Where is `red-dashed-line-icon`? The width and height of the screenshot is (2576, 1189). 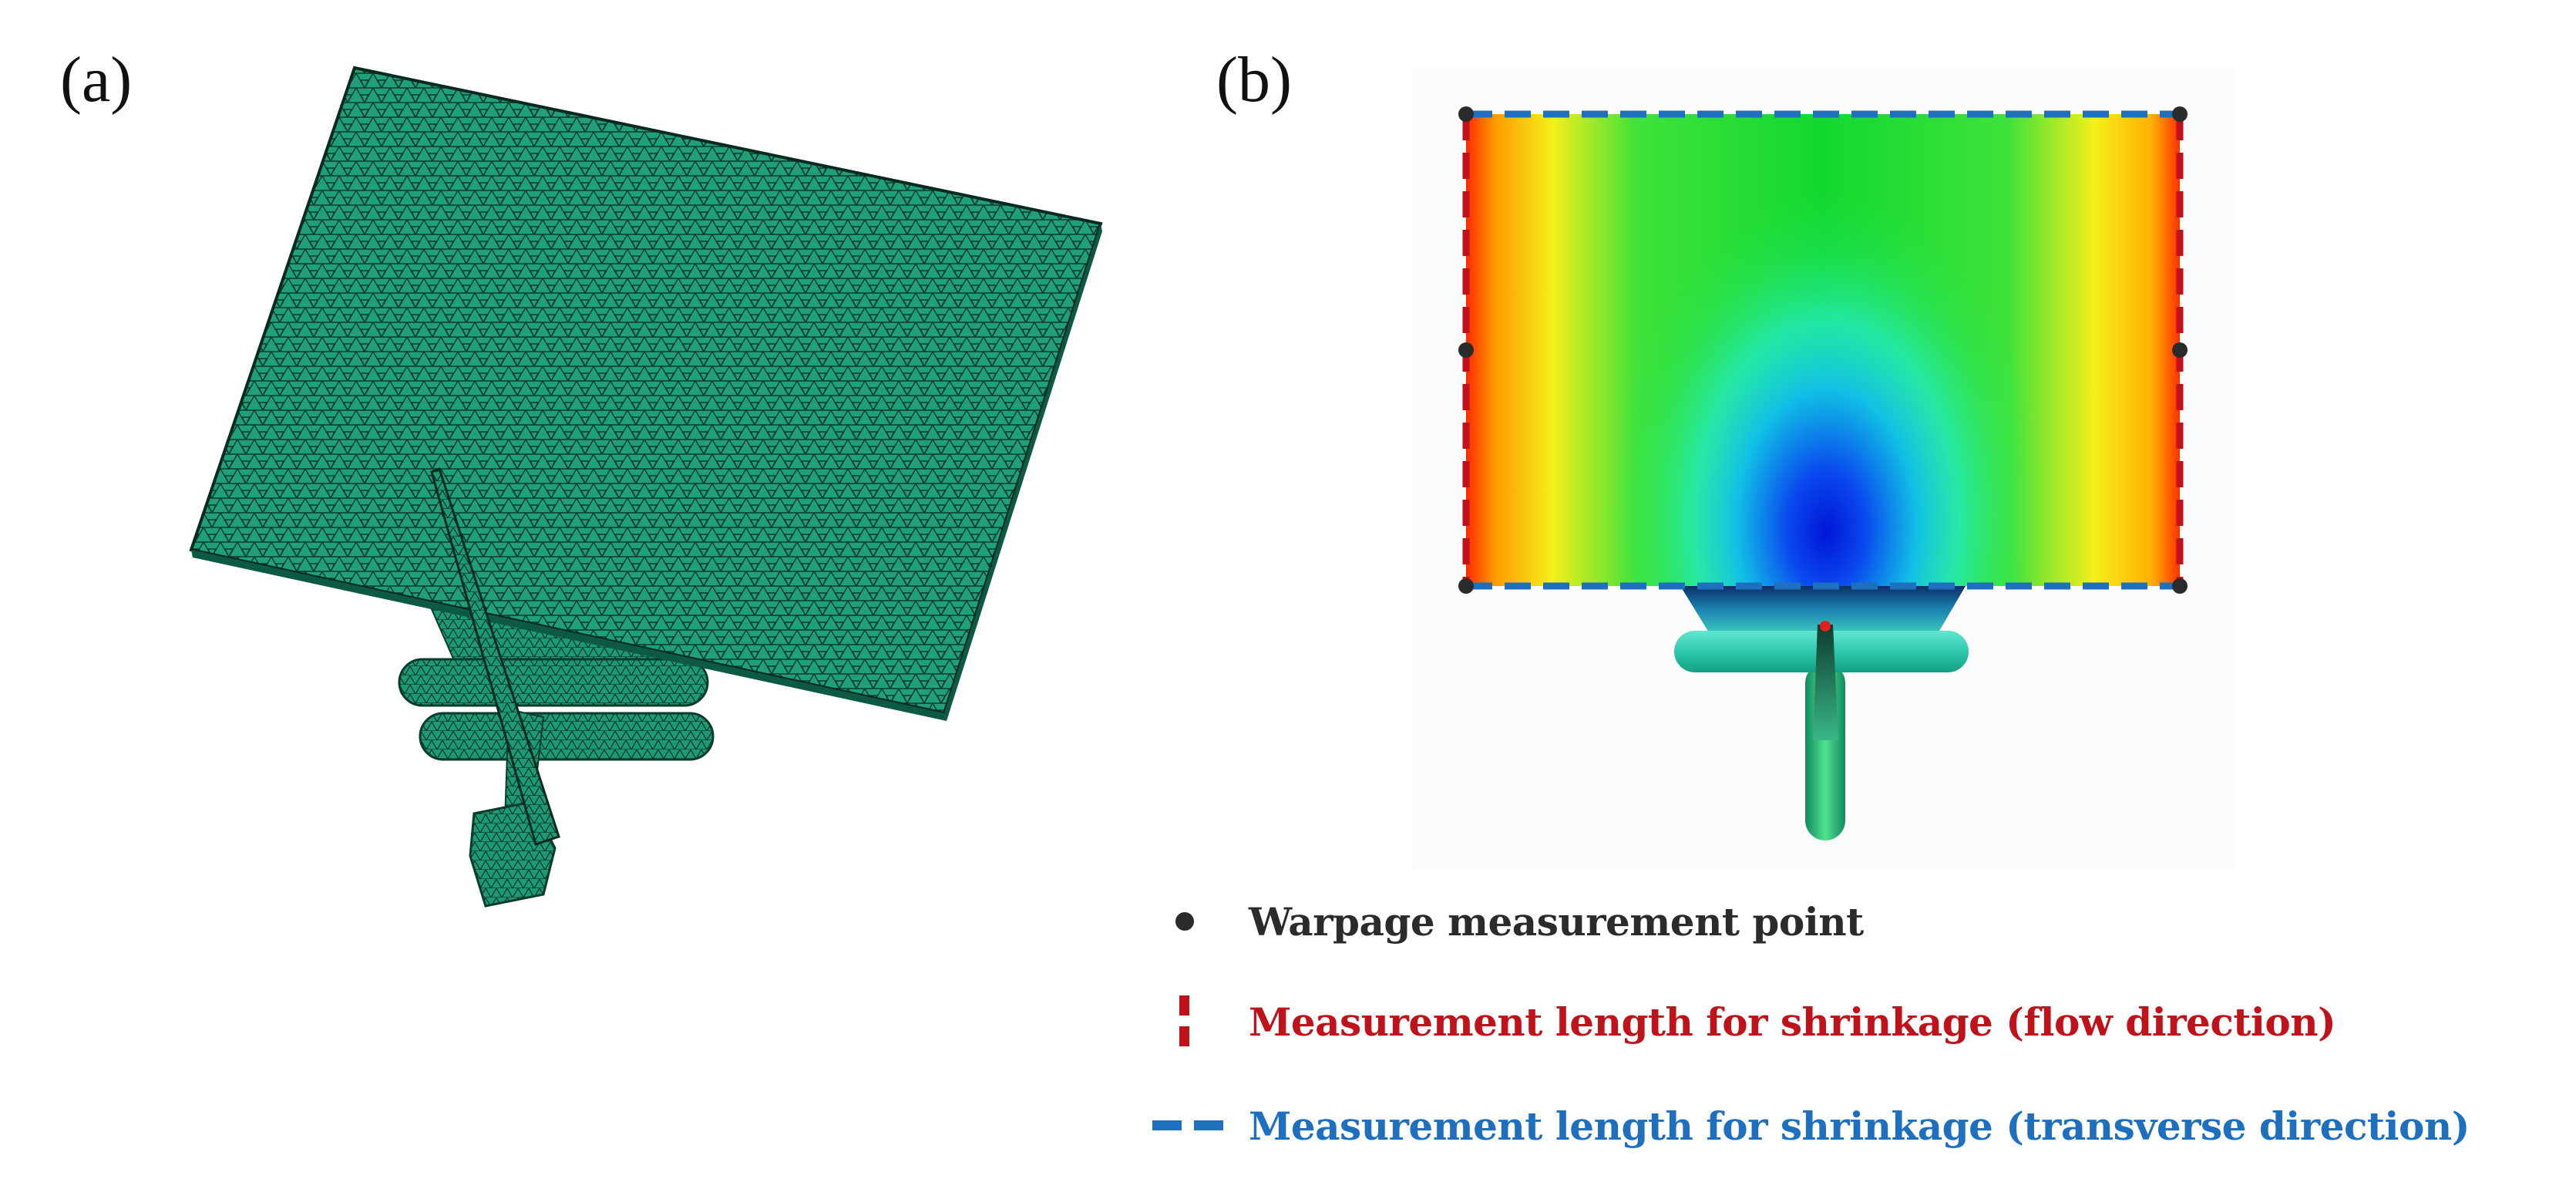 red-dashed-line-icon is located at coordinates (1198, 1022).